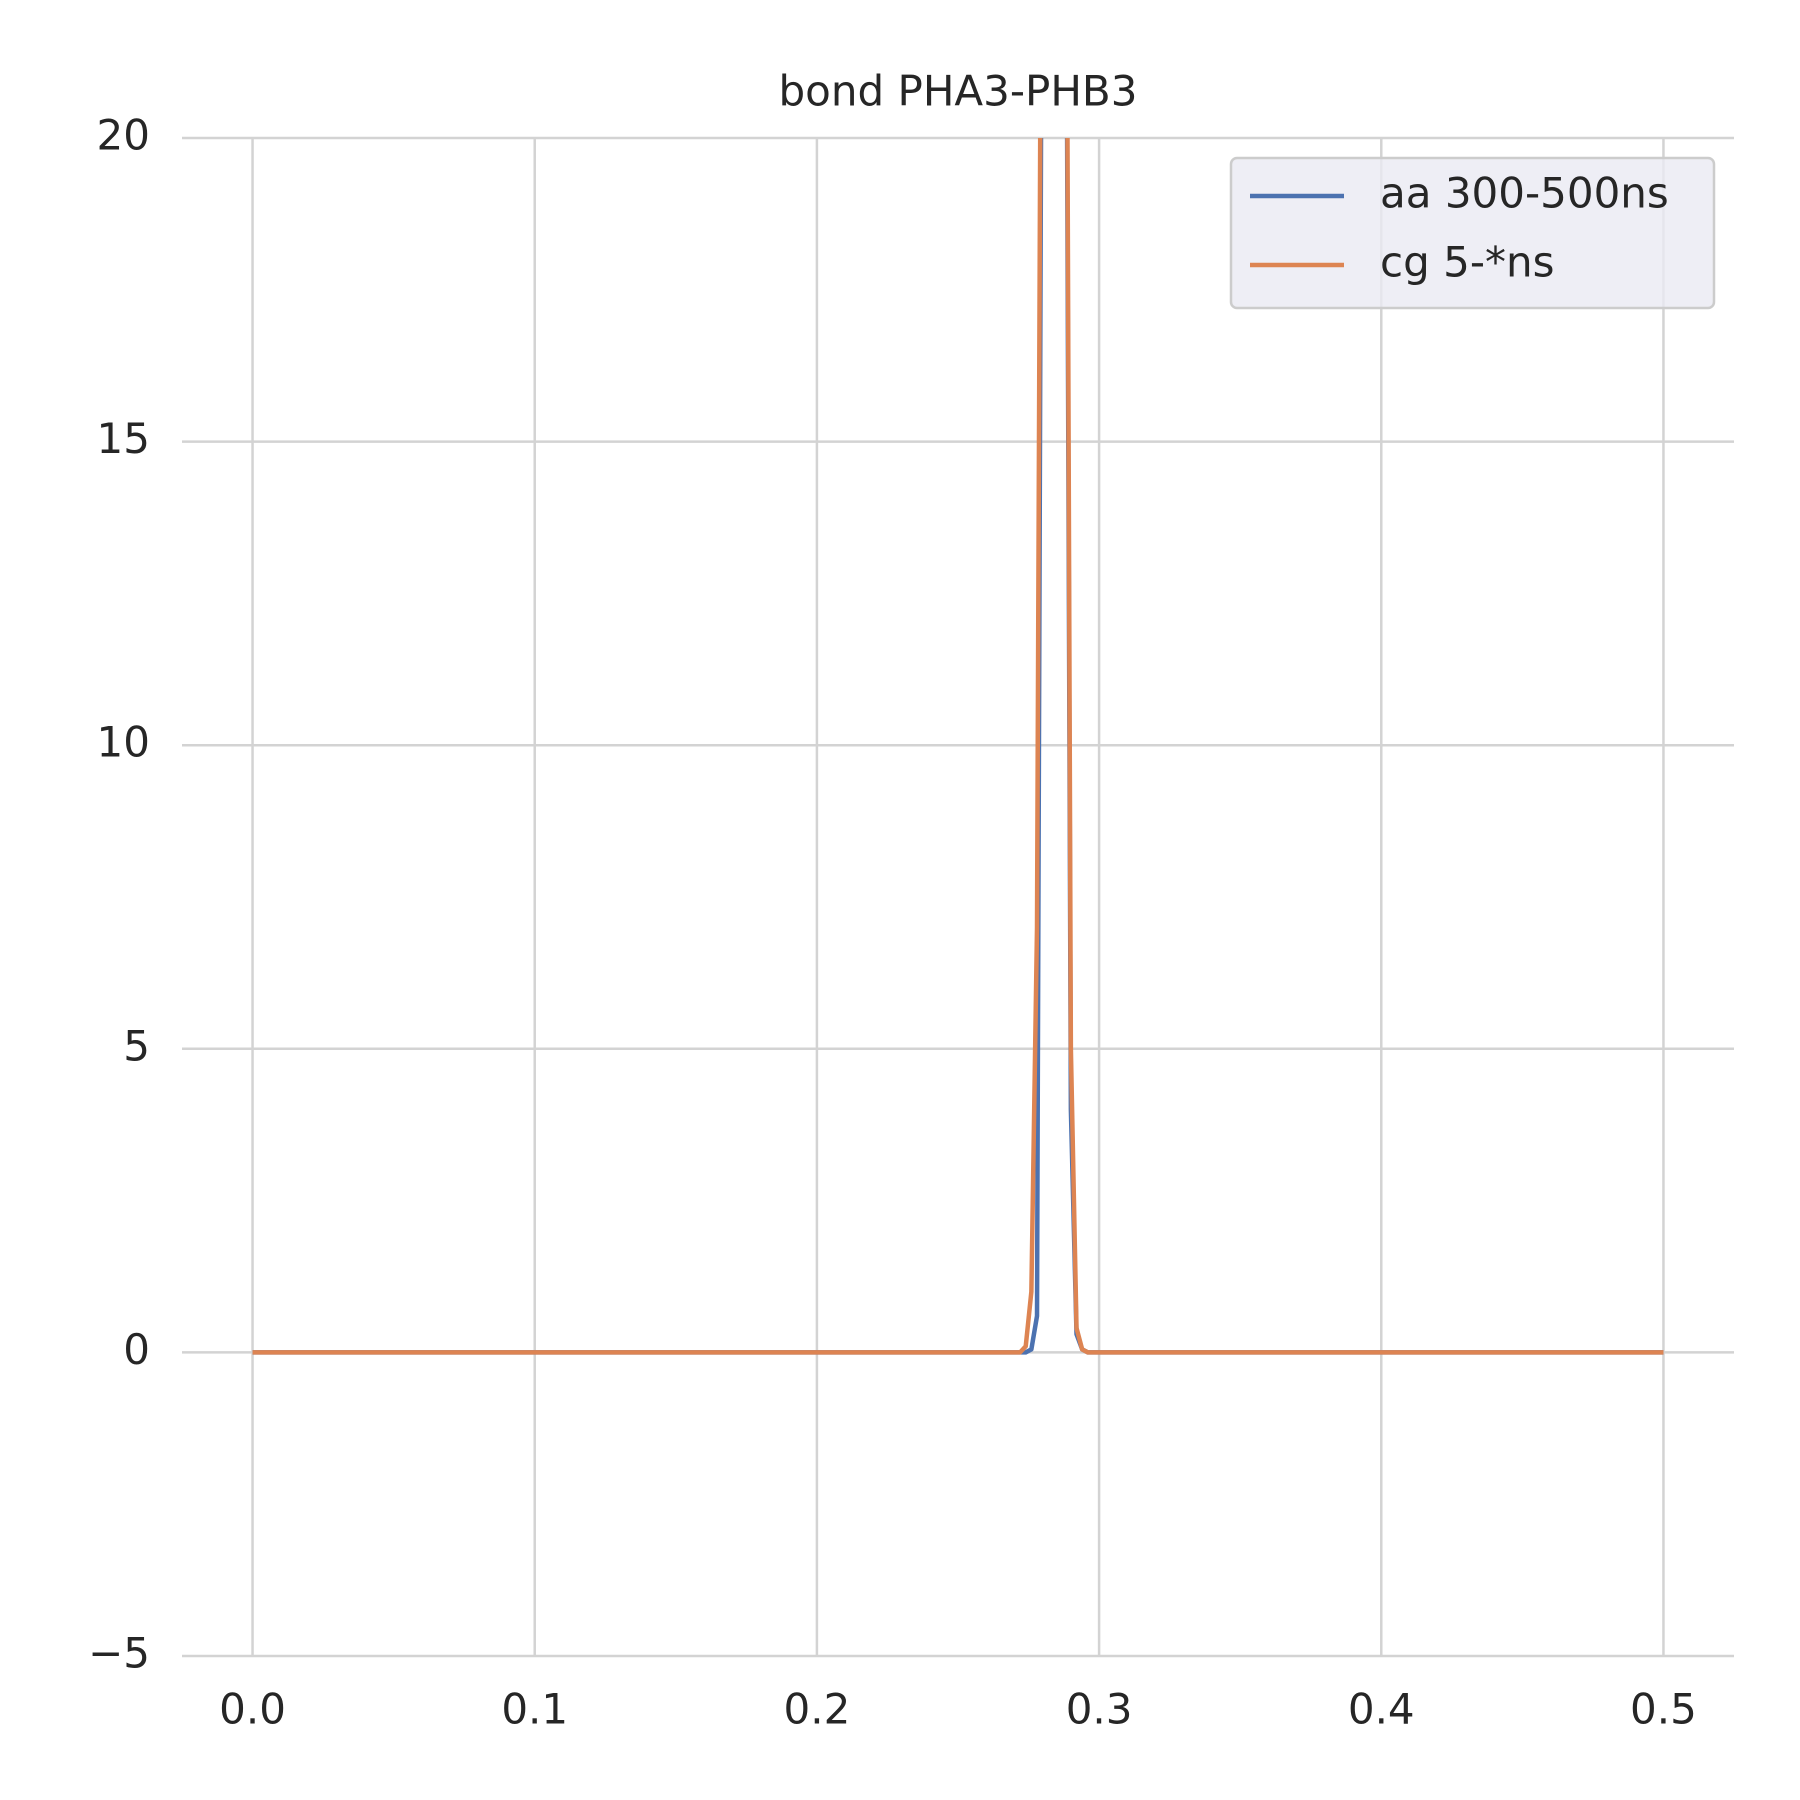 This screenshot has height=1800, width=1800. I want to click on x-tick-label: 0.1, so click(534, 1709).